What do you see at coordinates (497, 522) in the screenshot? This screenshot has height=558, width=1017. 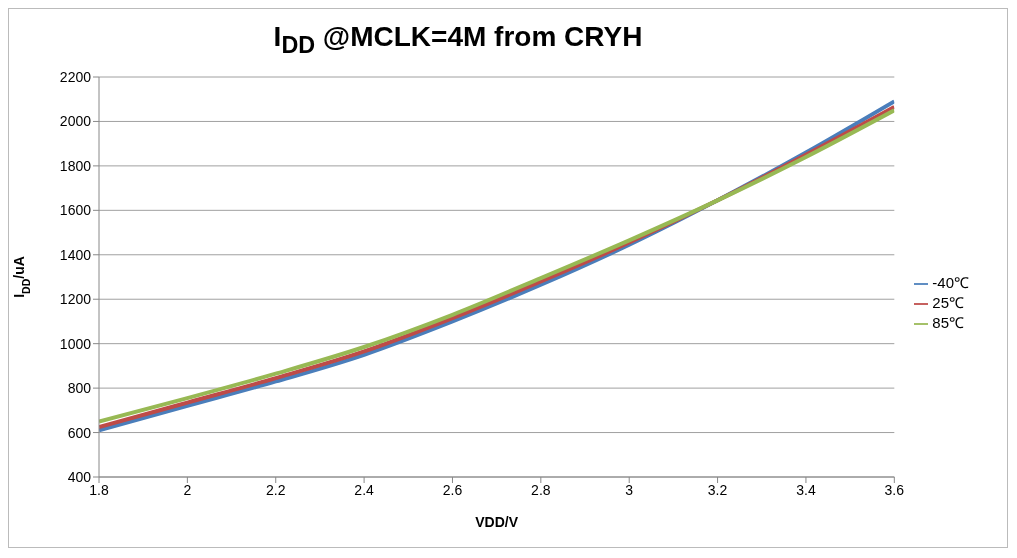 I see `x-axis-title: VDD/V` at bounding box center [497, 522].